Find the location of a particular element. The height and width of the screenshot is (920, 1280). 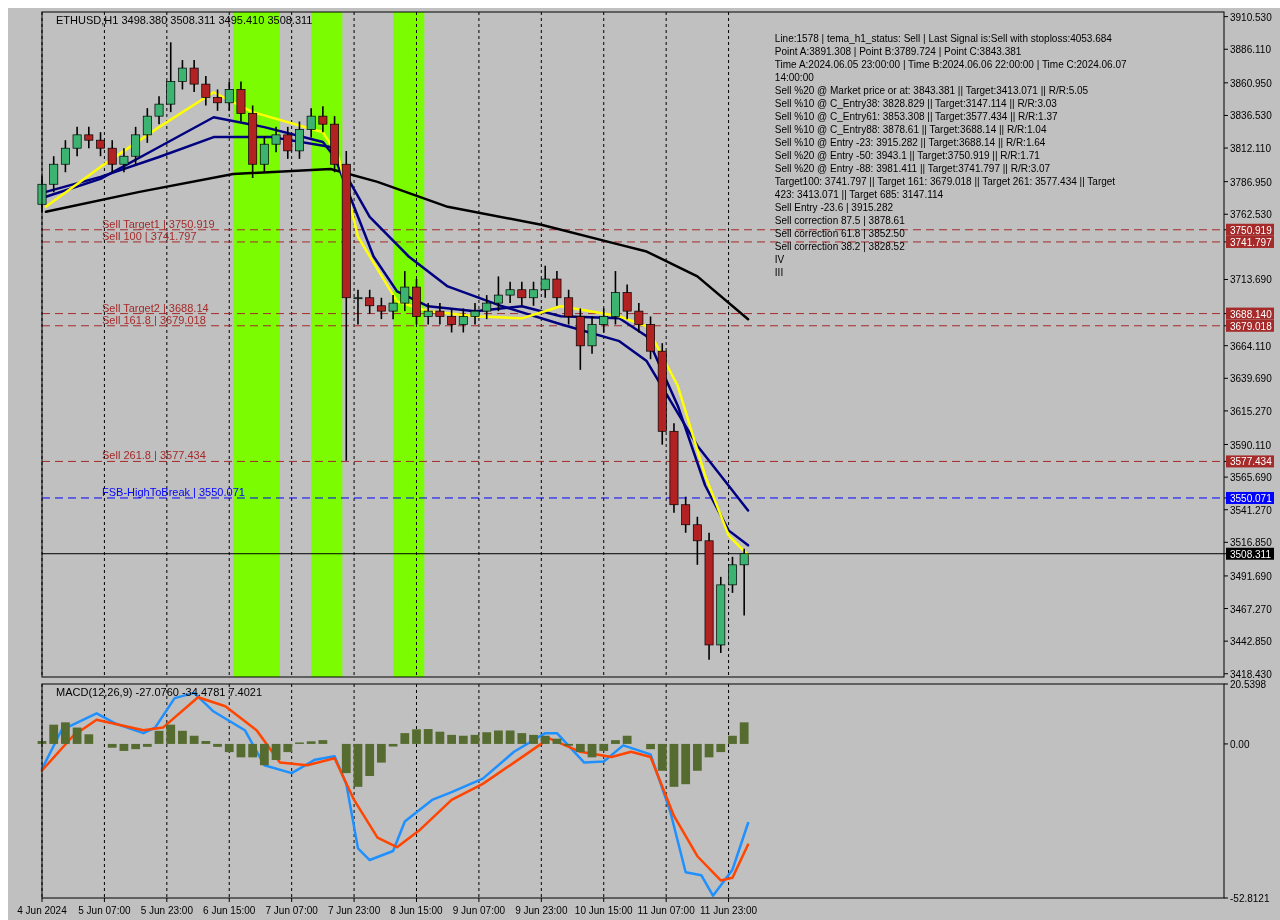

y-tick-label: 3836.530 is located at coordinates (1251, 116).